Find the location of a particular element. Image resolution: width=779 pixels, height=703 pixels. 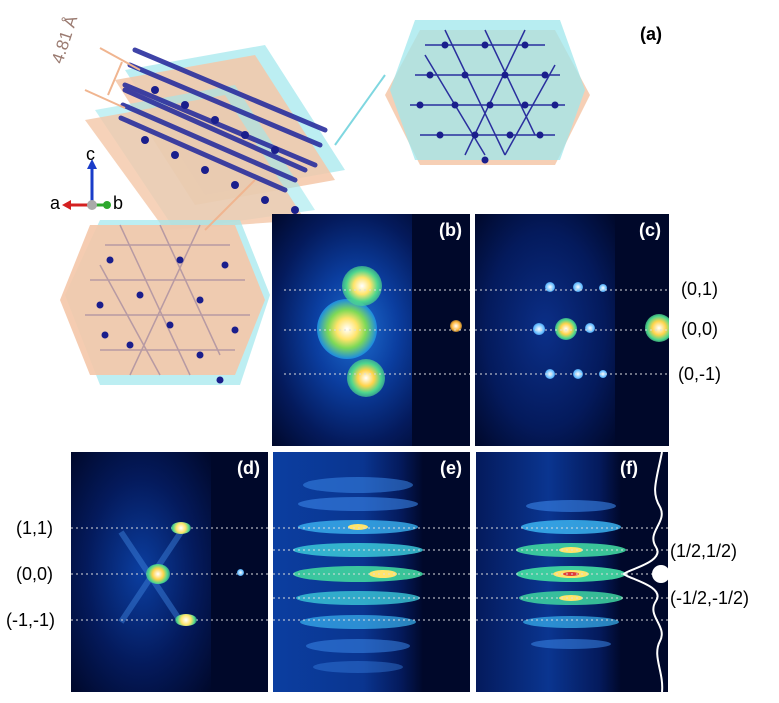

panel-f-label: (f) is located at coordinates (629, 468).